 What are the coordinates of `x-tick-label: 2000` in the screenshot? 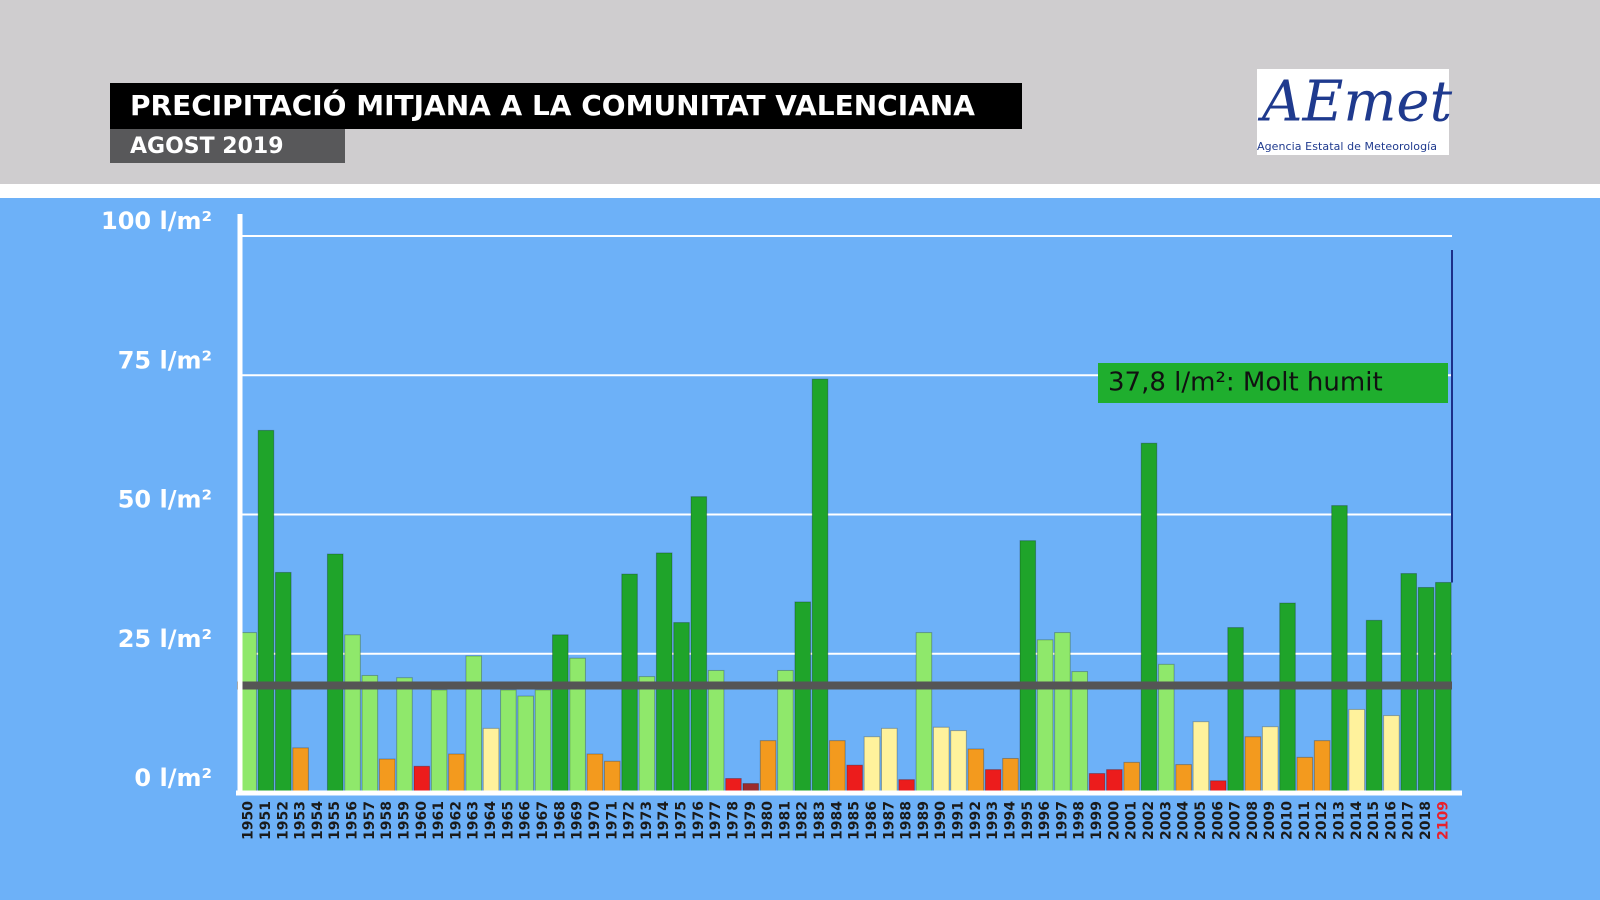 It's located at (1114, 820).